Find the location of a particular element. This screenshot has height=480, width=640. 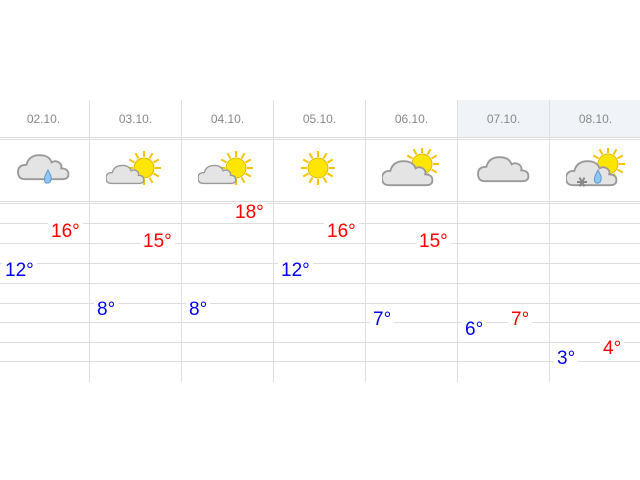

date-header: 06.10. is located at coordinates (411, 119).